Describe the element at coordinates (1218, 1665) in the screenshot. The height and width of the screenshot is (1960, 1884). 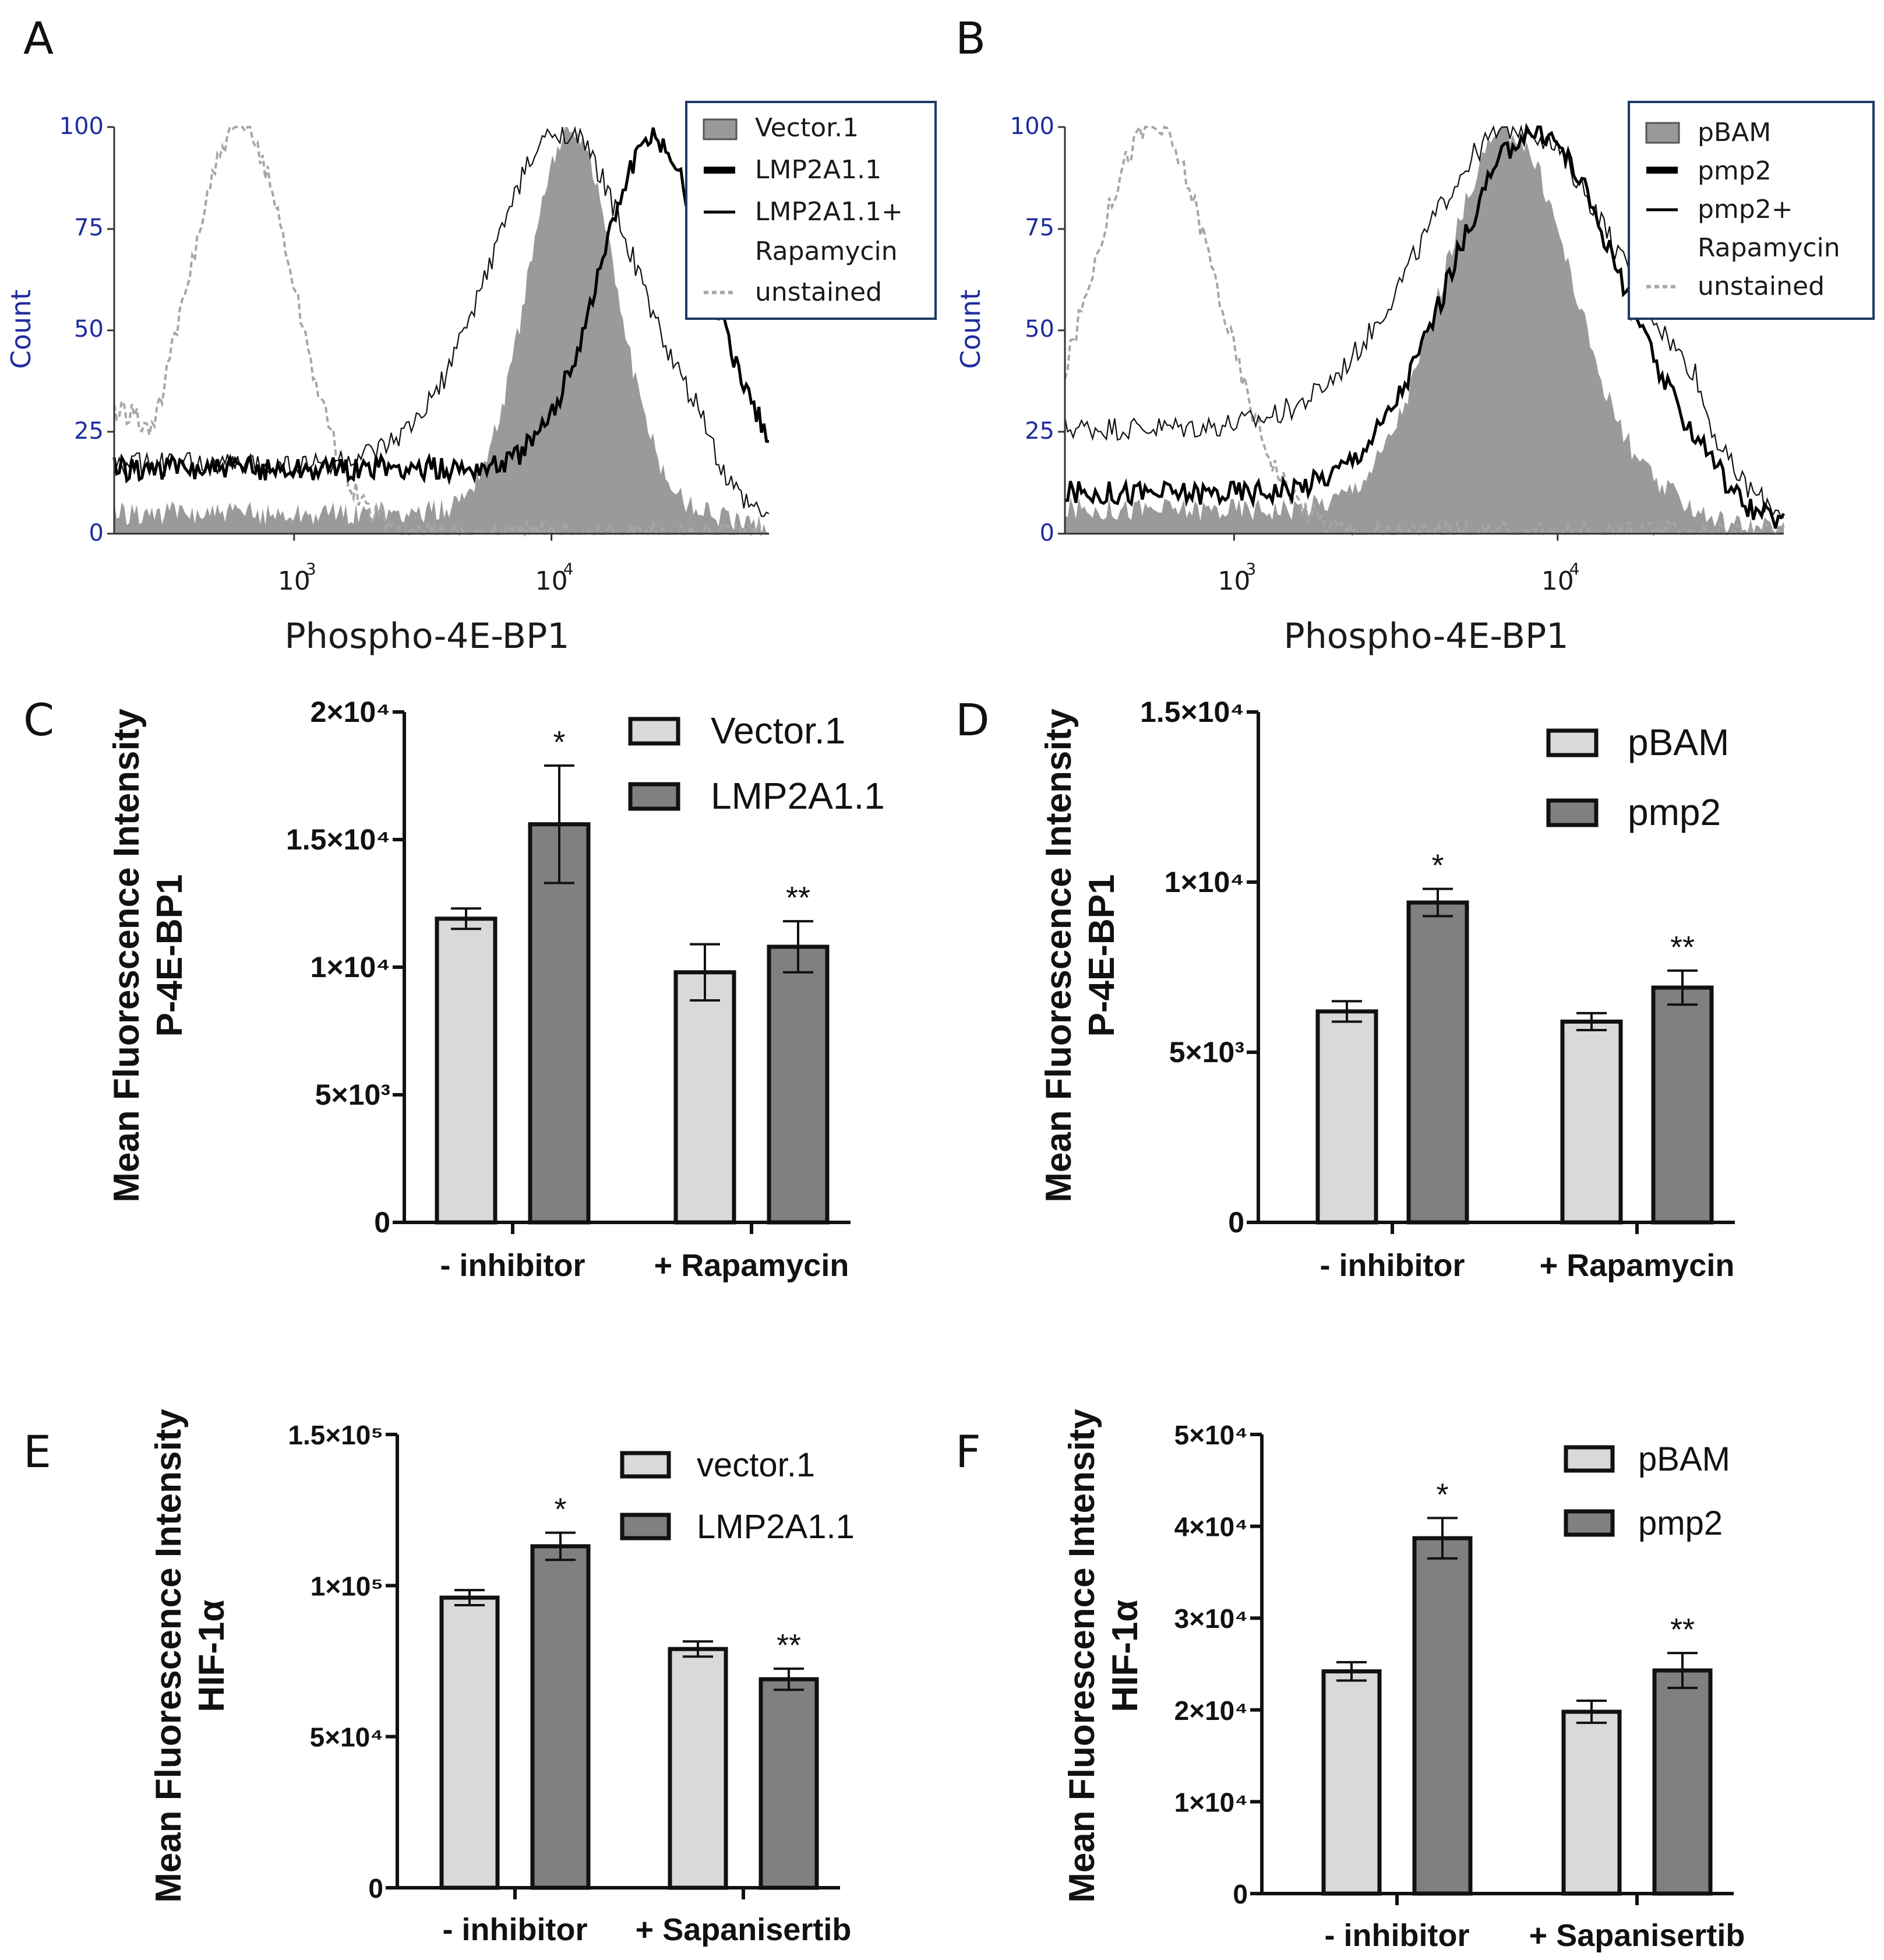
I see `y-tick-labels: 0 1×10⁴ 2×10⁴ 3×10⁴ 4×10⁴ 5×10⁴` at that location.